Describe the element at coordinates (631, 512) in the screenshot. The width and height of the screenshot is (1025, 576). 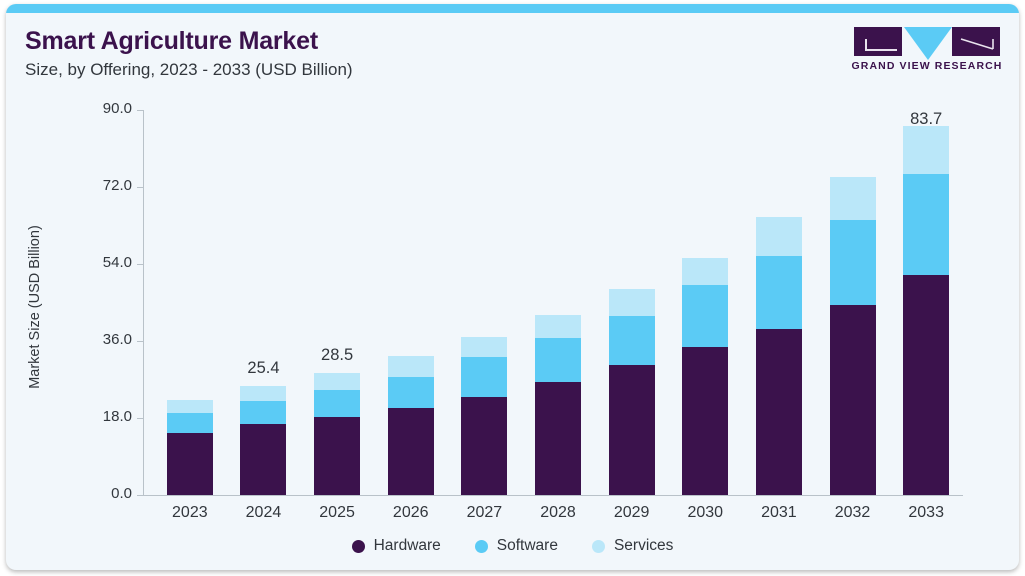
I see `x-axis-tick-label: 2029` at that location.